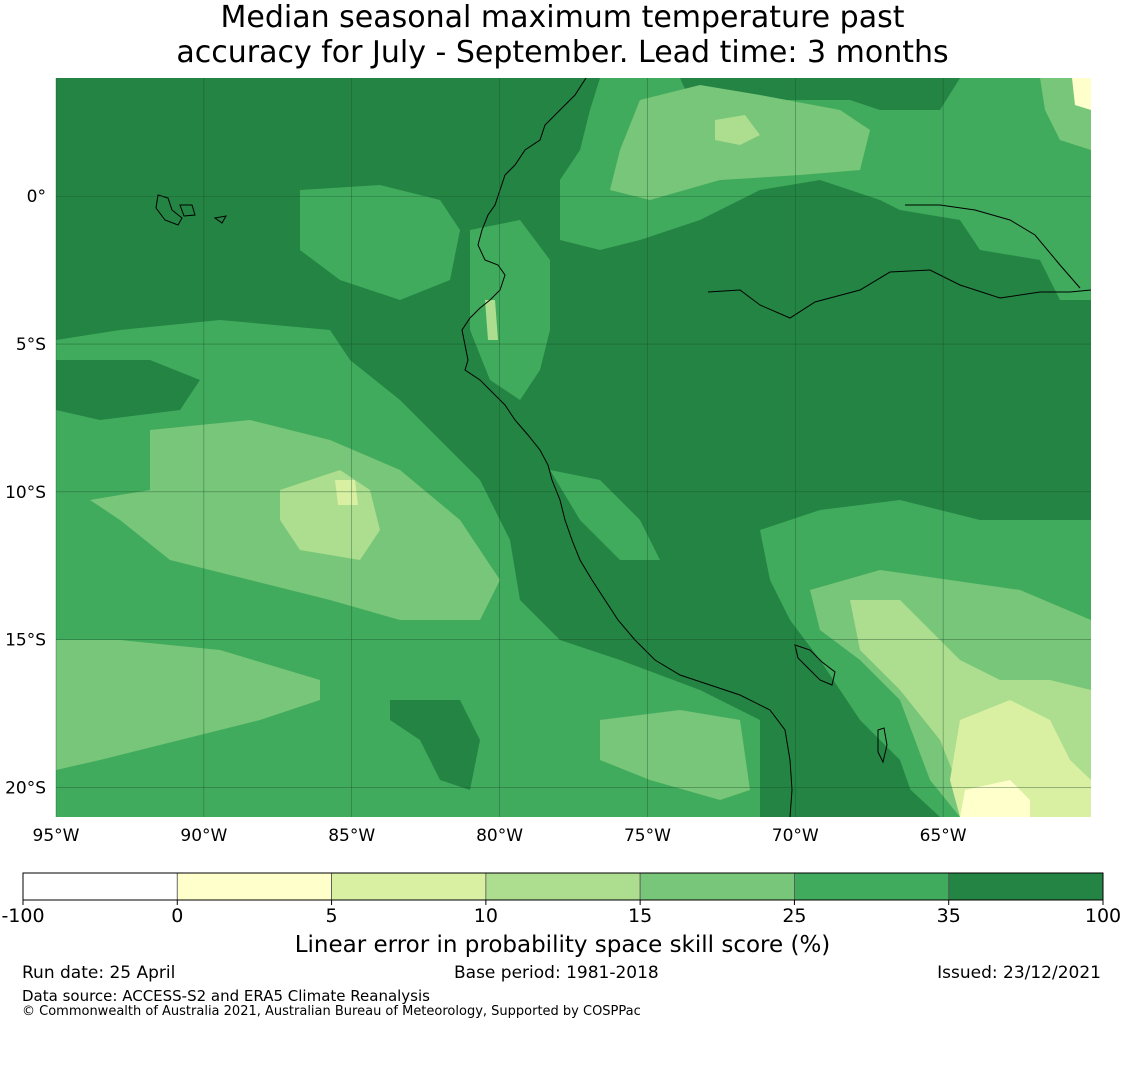 Image resolution: width=1125 pixels, height=1065 pixels. Describe the element at coordinates (510, 310) in the screenshot. I see `region-medium-green-coastal` at that location.